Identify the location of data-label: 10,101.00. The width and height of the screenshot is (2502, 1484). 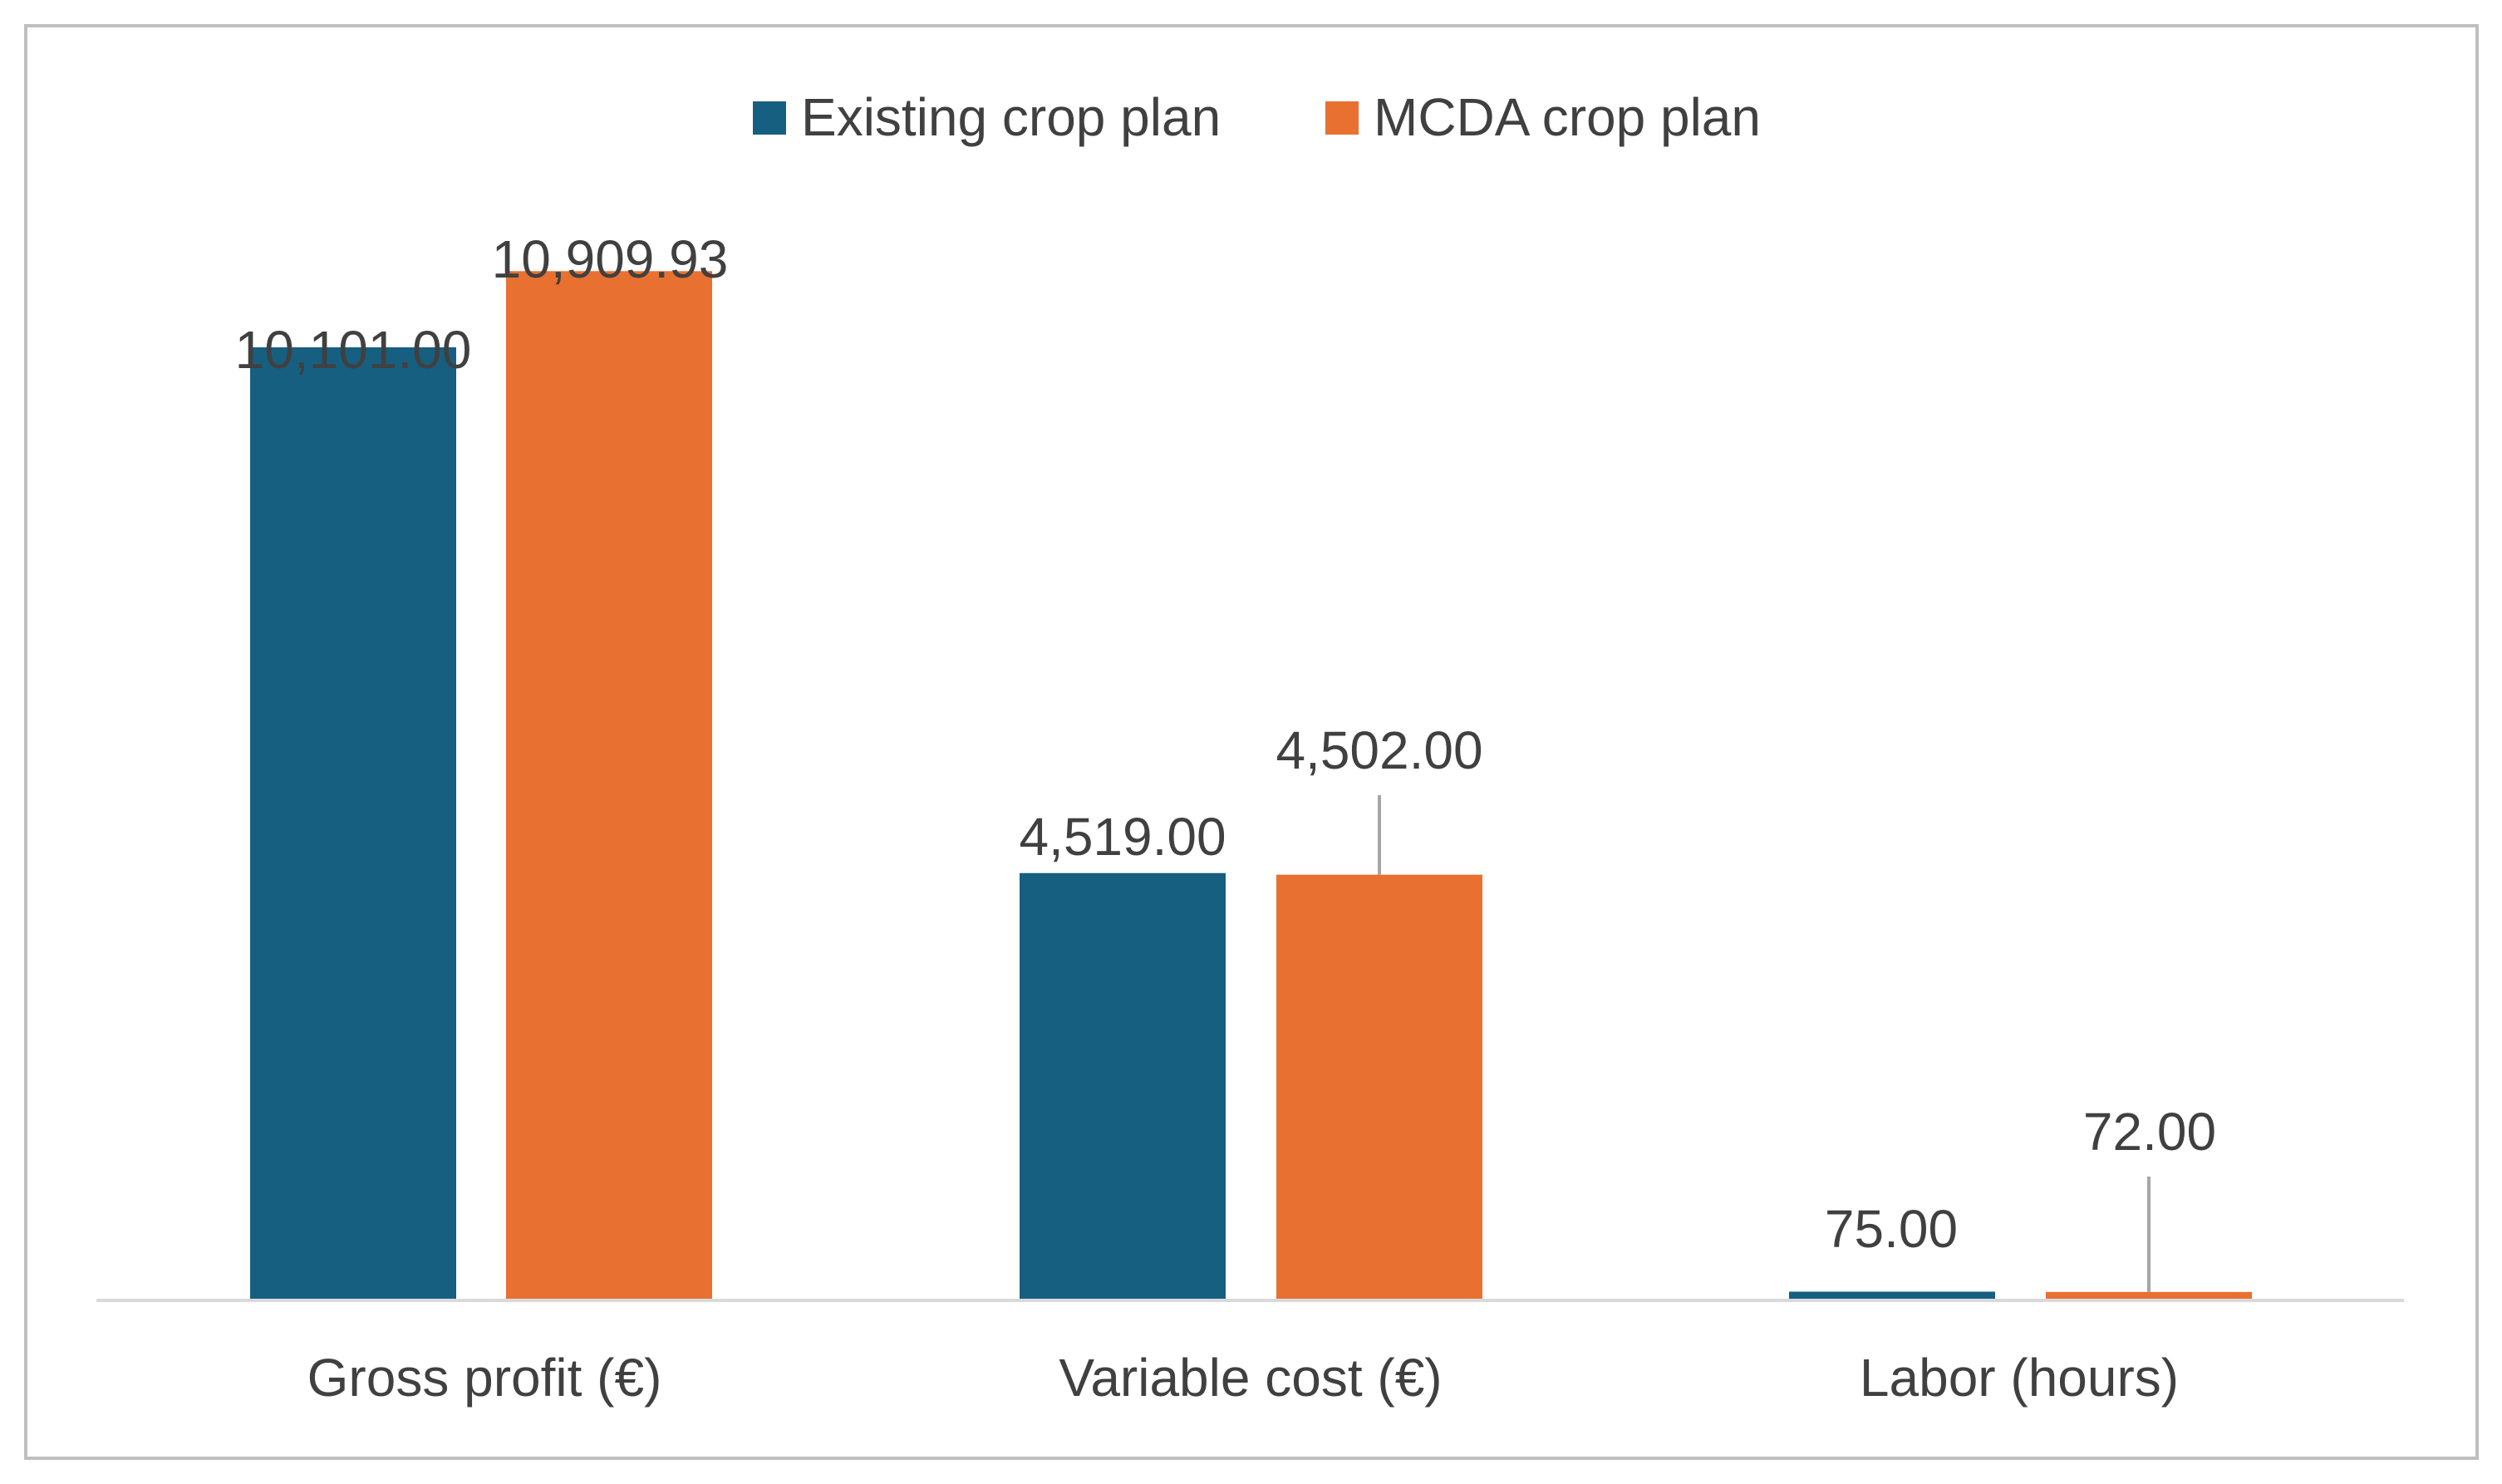
(353, 350).